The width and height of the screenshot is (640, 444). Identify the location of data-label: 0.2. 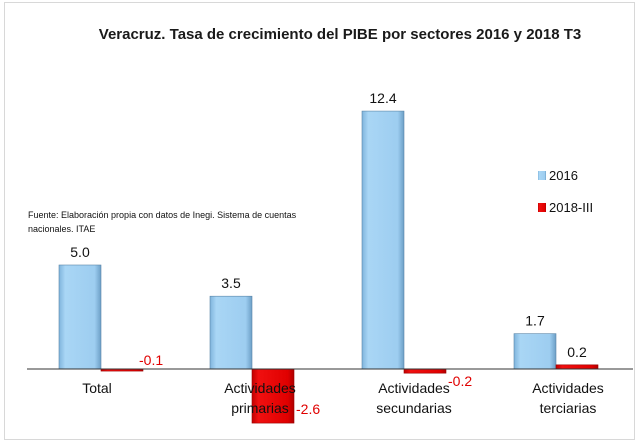
(577, 352).